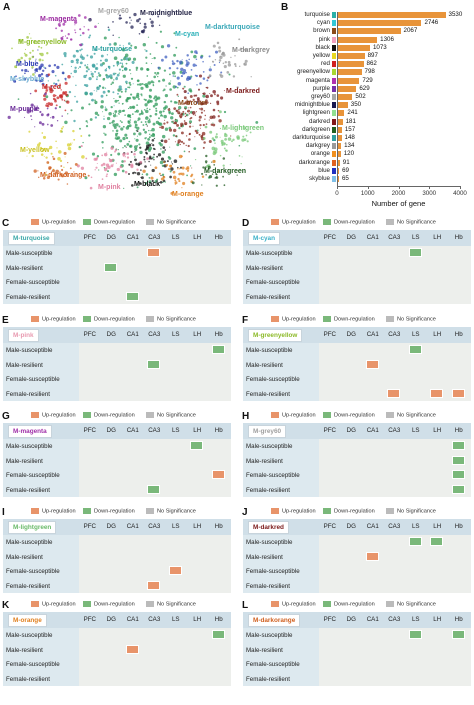 The image size is (474, 705). I want to click on row-label-column, so click(41, 372).